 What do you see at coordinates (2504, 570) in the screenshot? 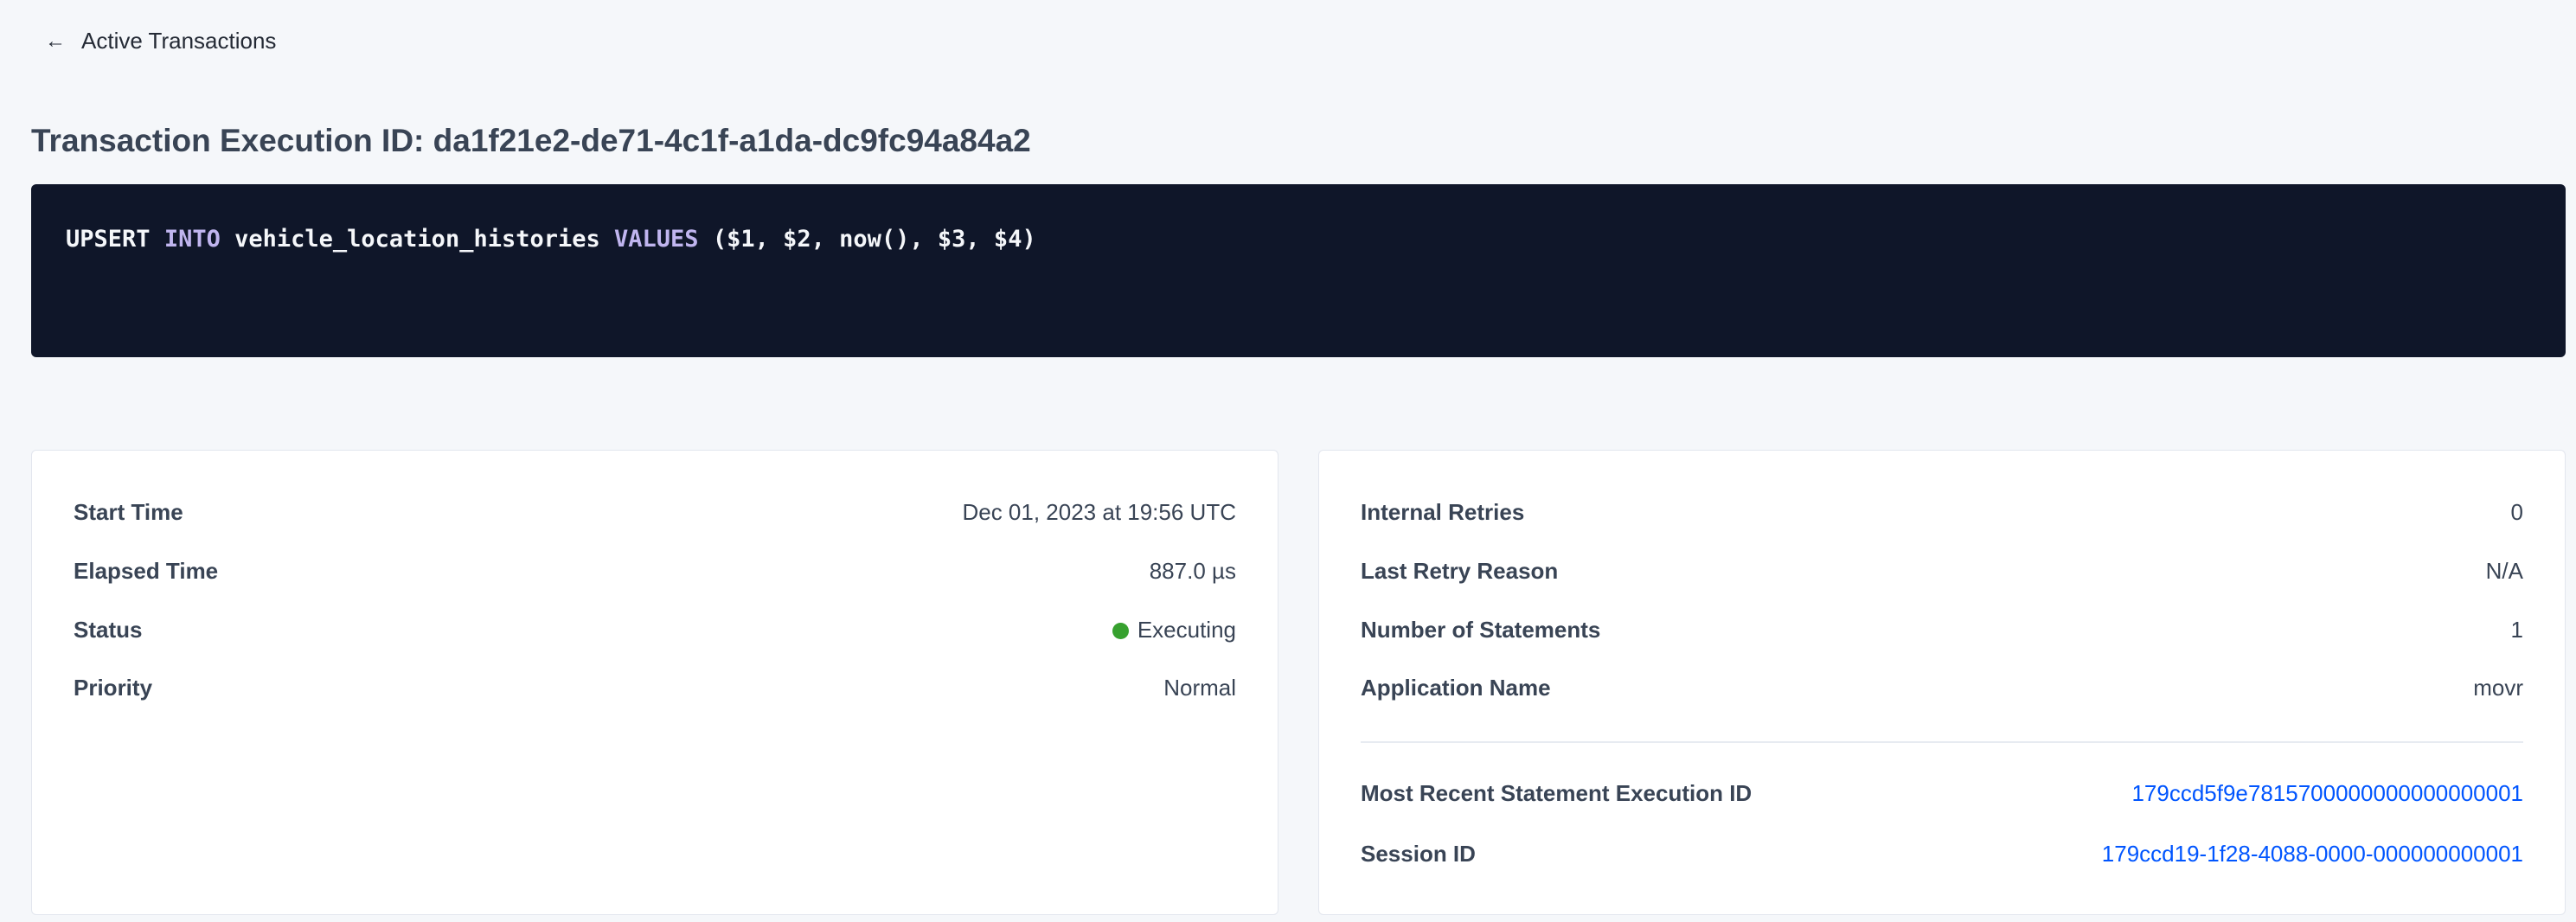
I see `row-value: N/A` at bounding box center [2504, 570].